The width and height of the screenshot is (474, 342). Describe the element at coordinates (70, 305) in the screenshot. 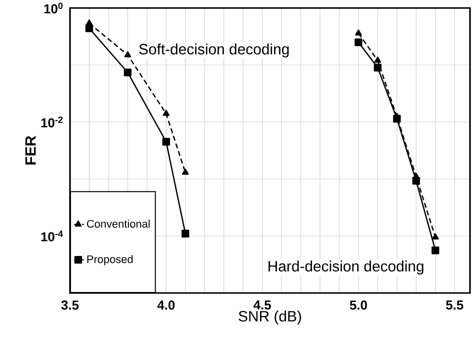

I see `x-tick-label: 3.5` at that location.